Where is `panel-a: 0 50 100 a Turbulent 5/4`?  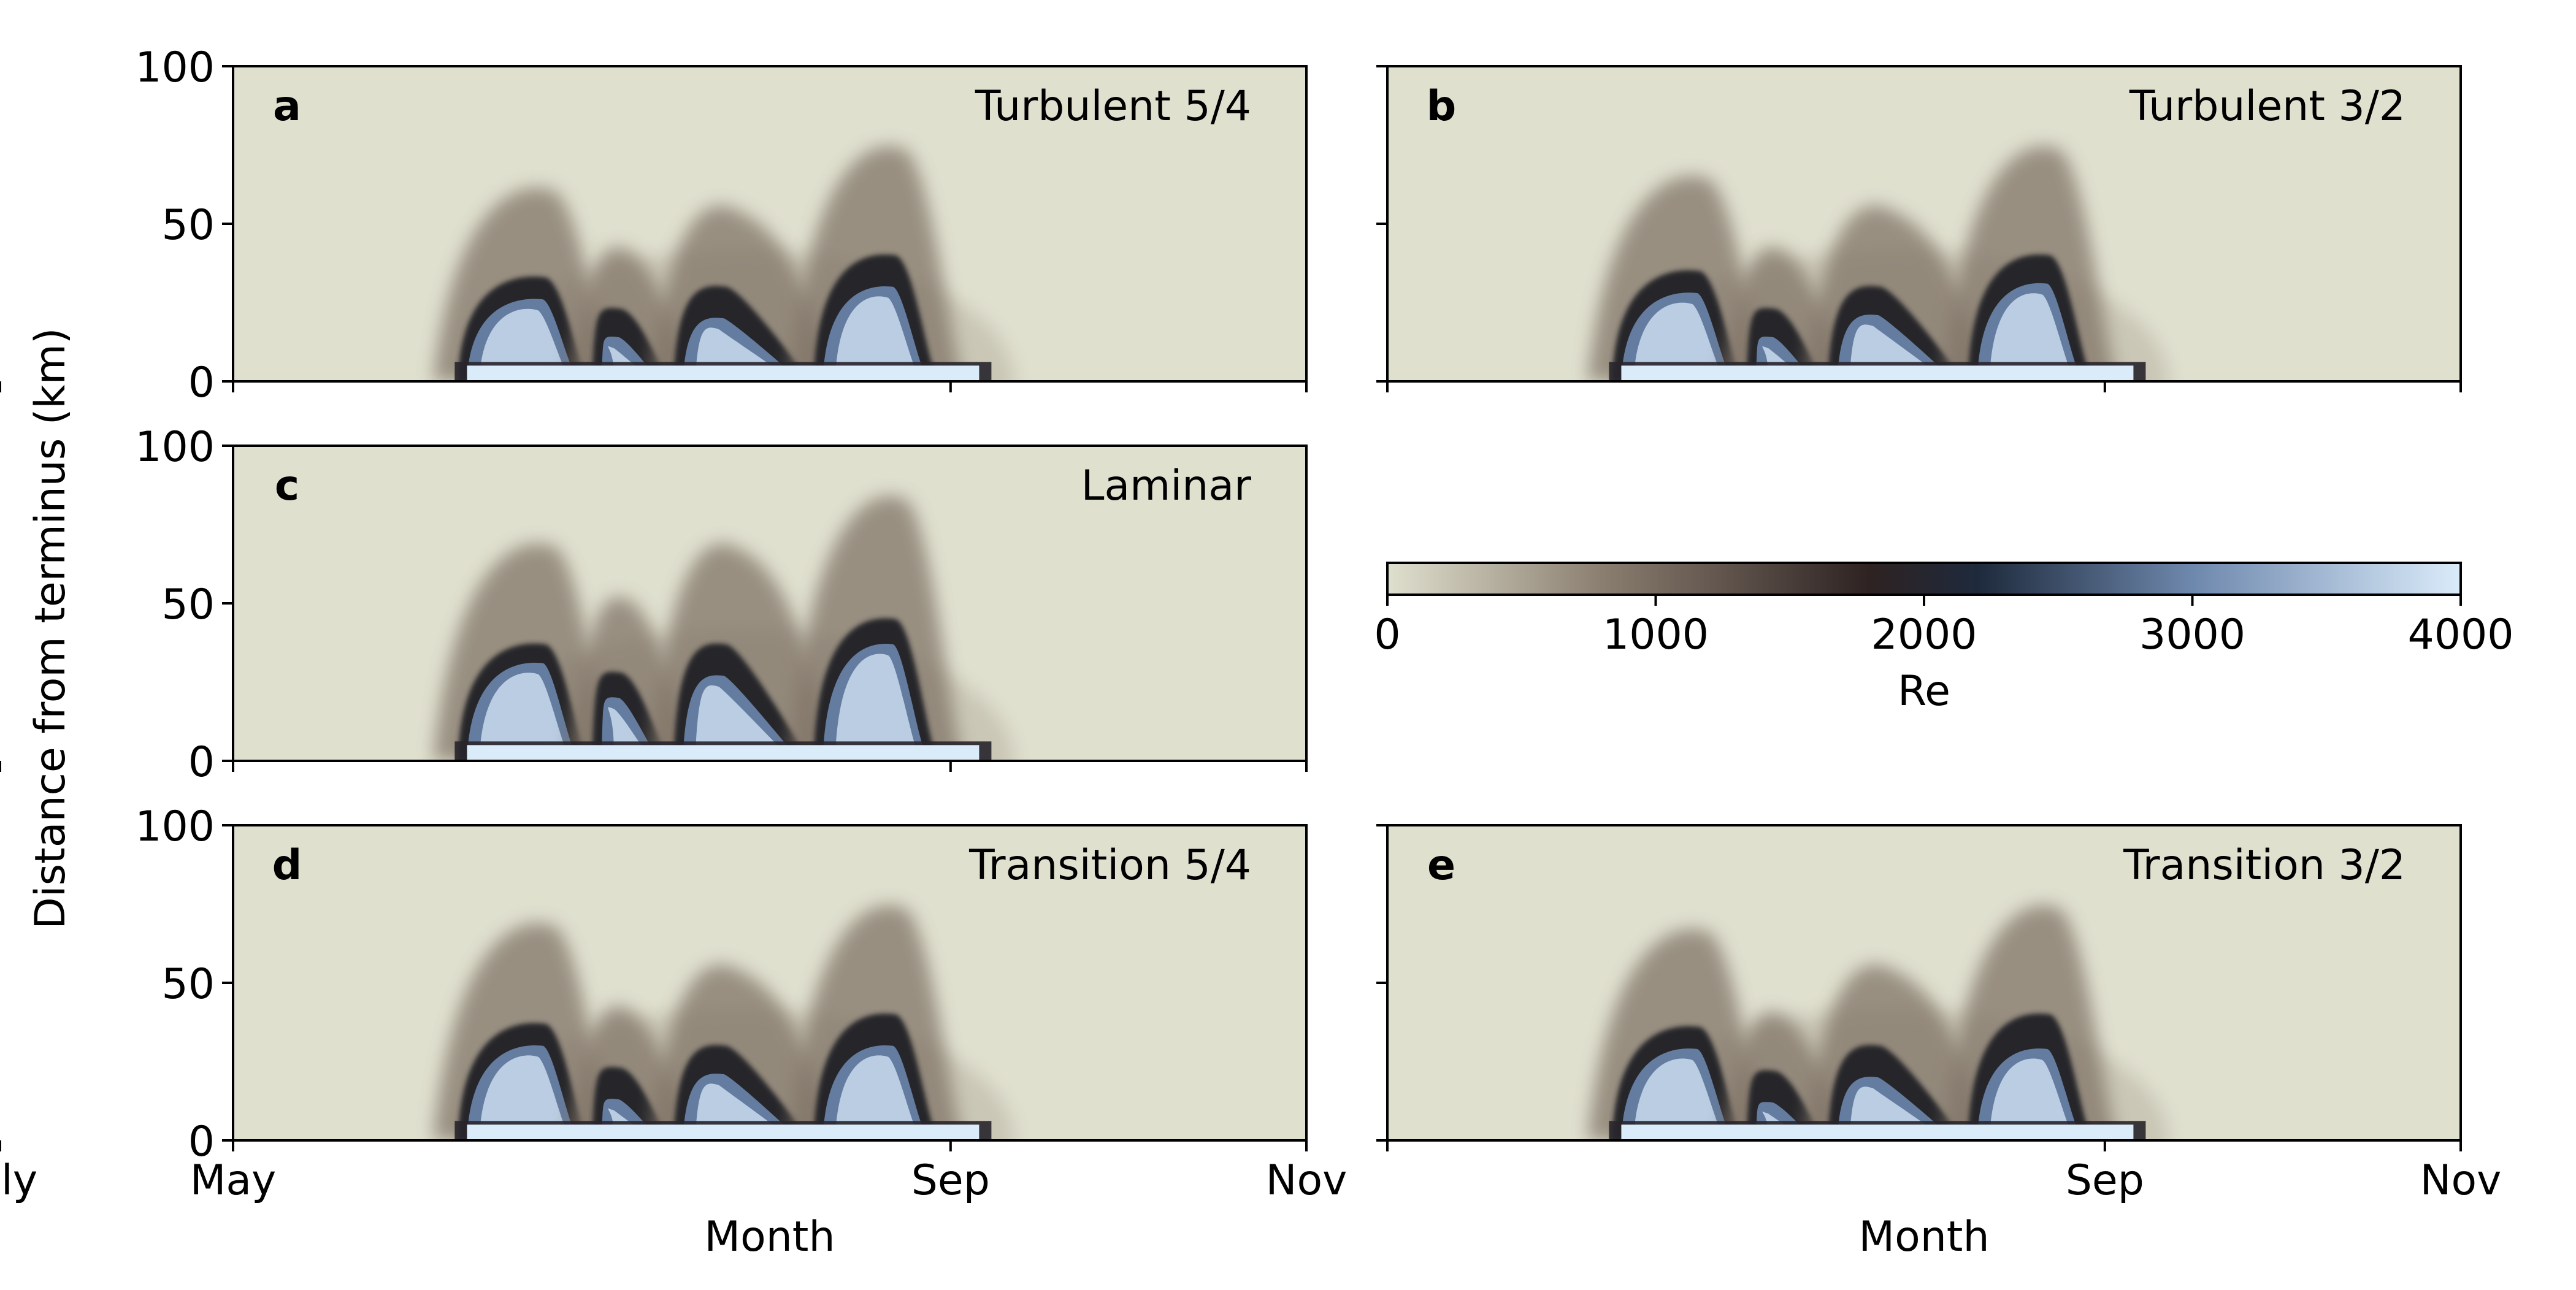
panel-a: 0 50 100 a Turbulent 5/4 is located at coordinates (654, 225).